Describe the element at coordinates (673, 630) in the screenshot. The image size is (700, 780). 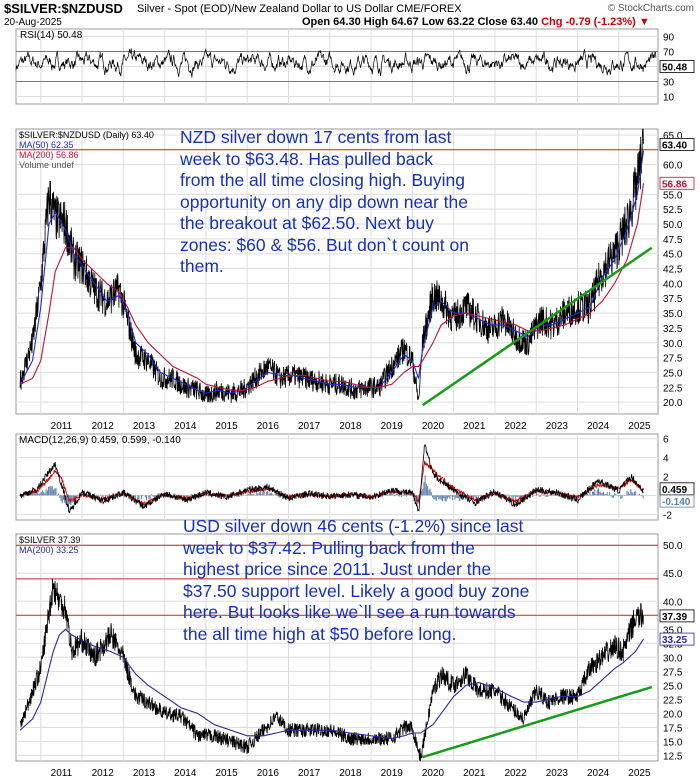
I see `usd-y-tick: 35.0` at that location.